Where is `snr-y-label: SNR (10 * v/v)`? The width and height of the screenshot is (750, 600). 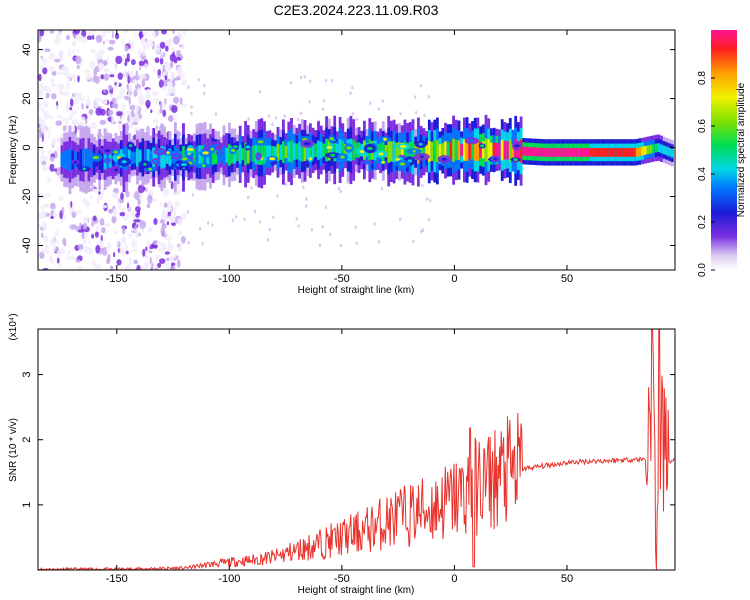 snr-y-label: SNR (10 * v/v) is located at coordinates (13, 450).